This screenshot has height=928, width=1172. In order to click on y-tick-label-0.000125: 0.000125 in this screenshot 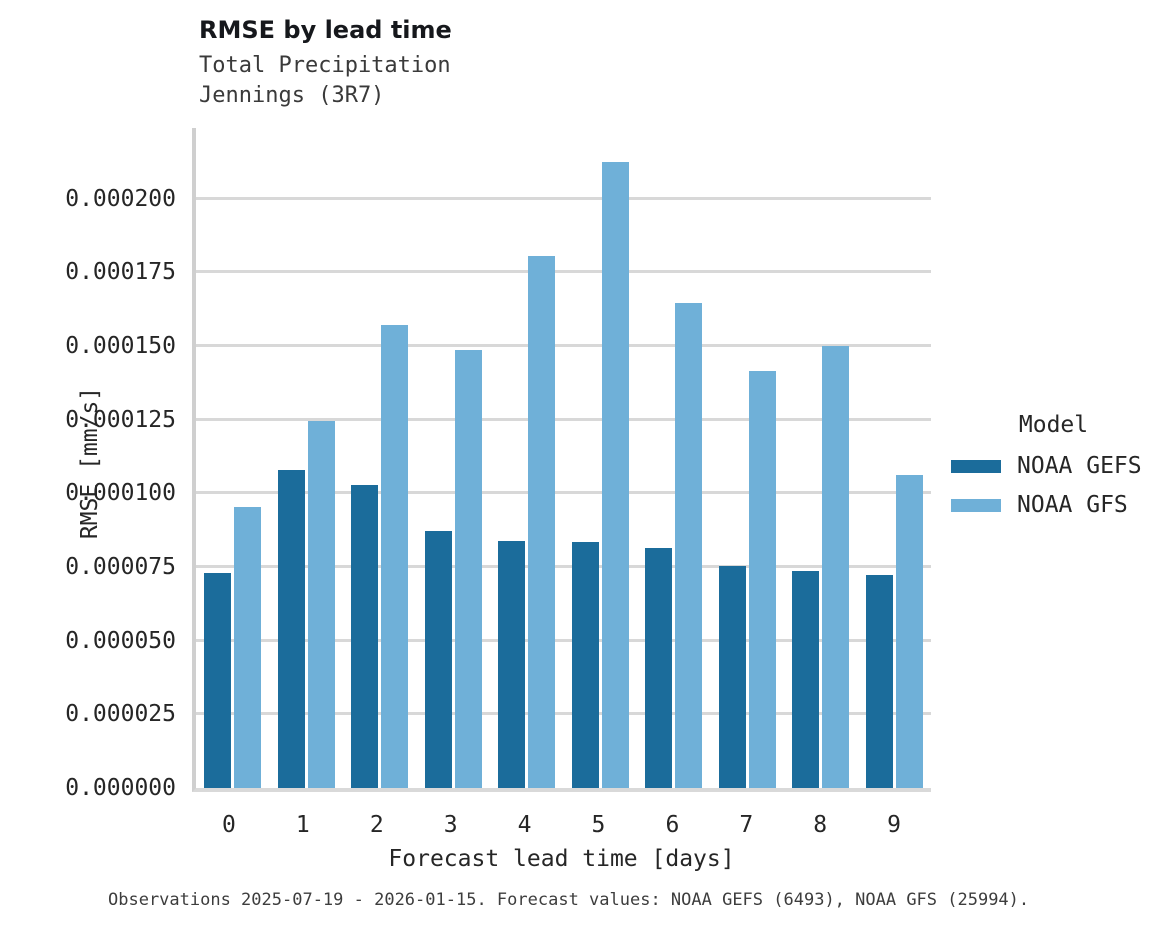, I will do `click(120, 419)`.